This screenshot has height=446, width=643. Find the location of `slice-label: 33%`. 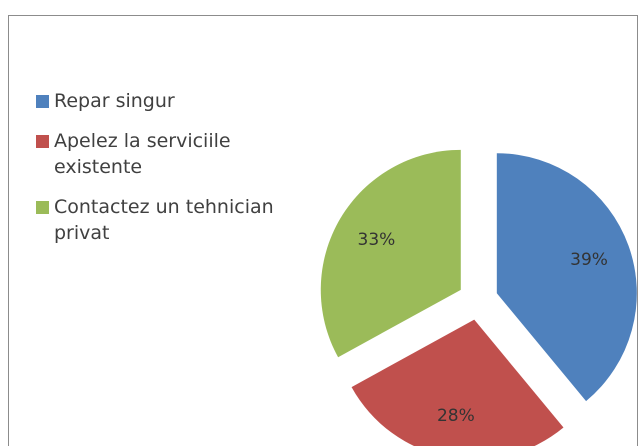

slice-label: 33% is located at coordinates (377, 240).